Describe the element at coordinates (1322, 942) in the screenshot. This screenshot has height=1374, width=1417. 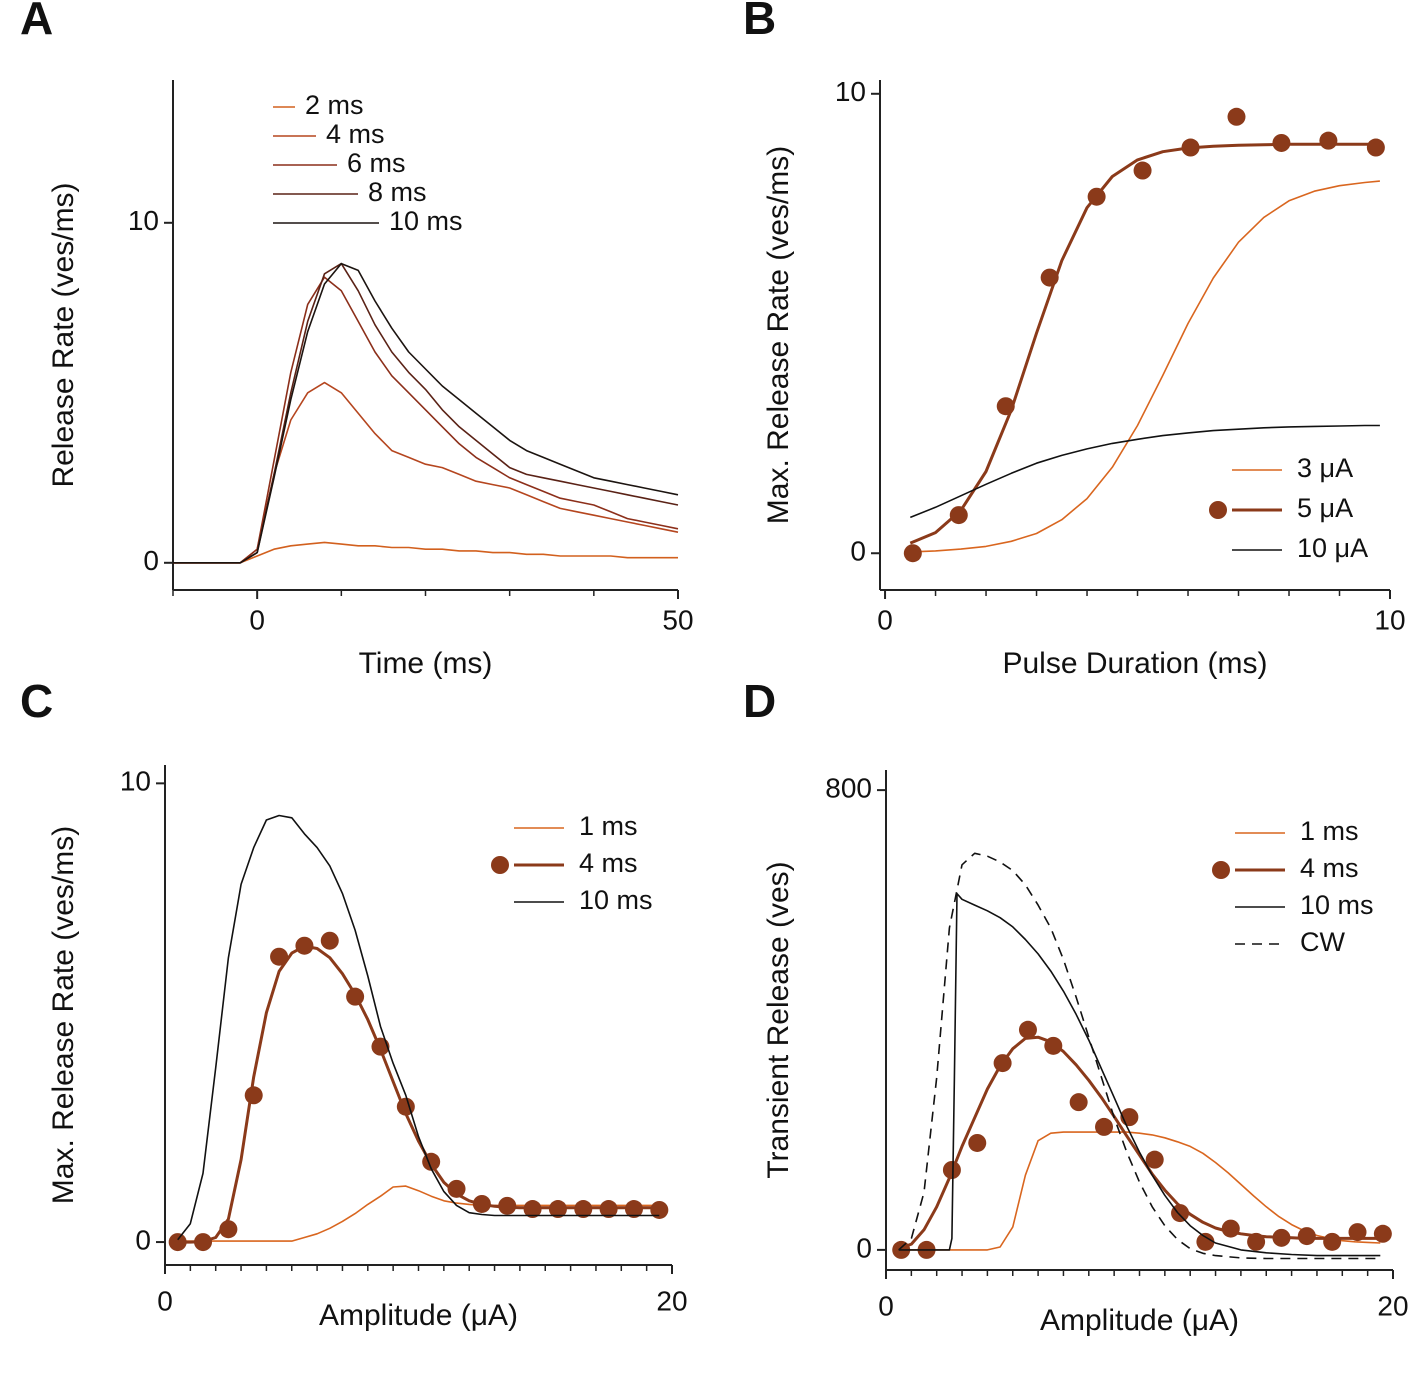
I see `legend-label: CW` at that location.